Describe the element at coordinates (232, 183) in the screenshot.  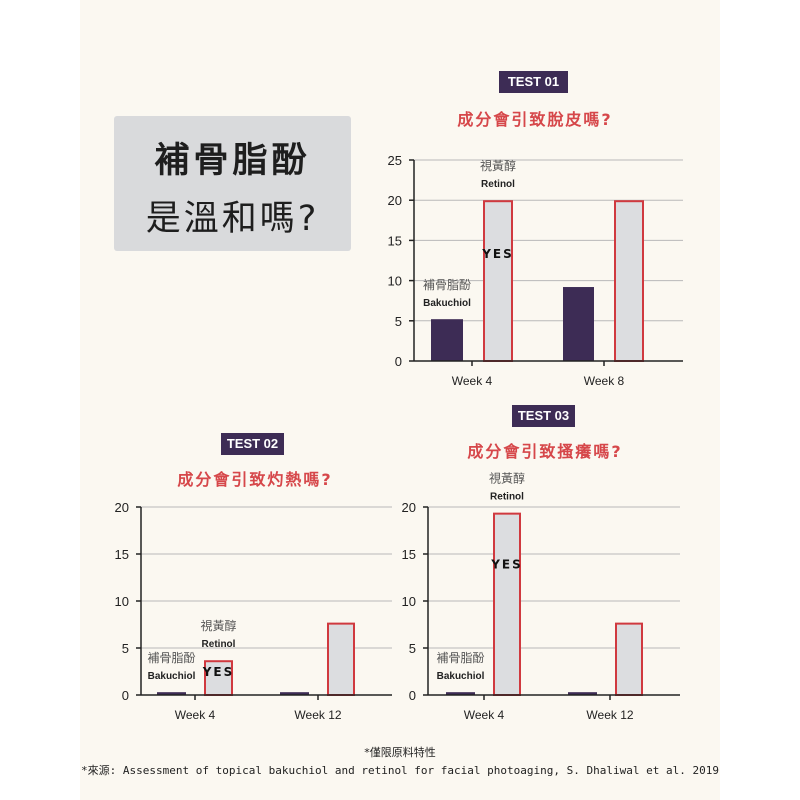
I see `heading-box: 補骨脂酚 是溫和嗎?` at that location.